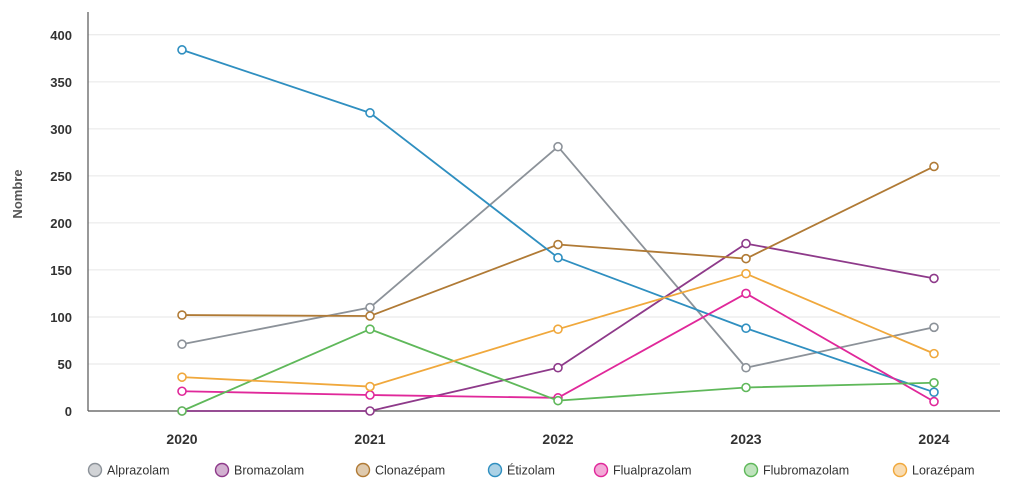  I want to click on legend-label: Clonazépam, so click(410, 471).